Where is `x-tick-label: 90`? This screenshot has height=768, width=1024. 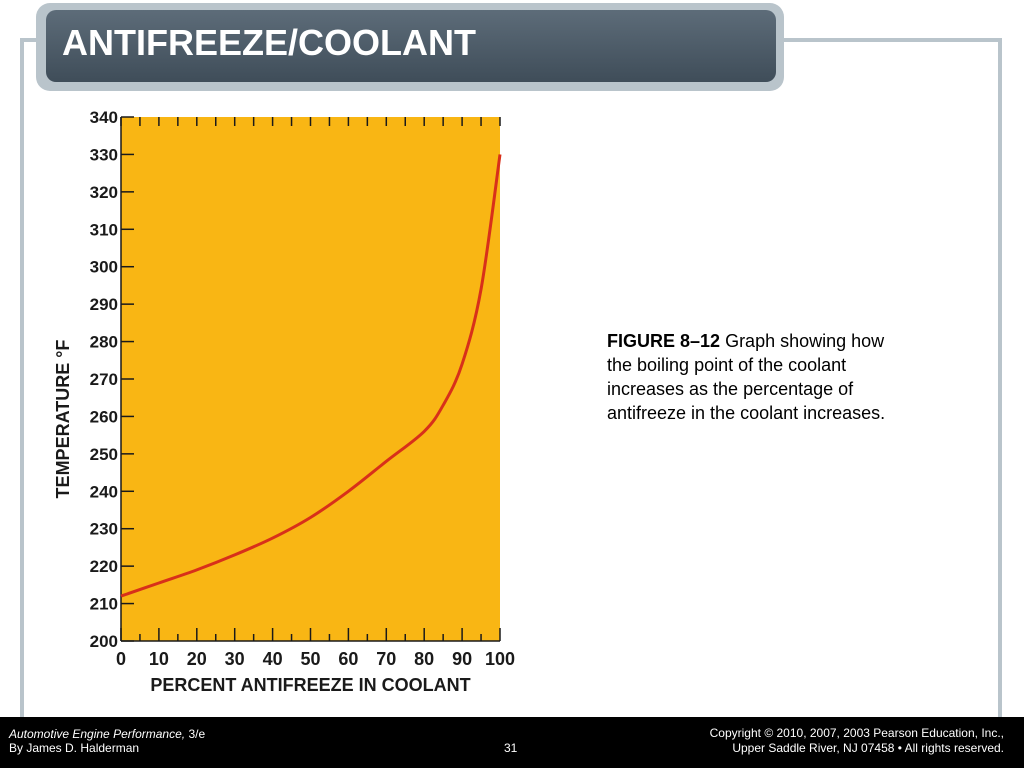
x-tick-label: 90 is located at coordinates (462, 659).